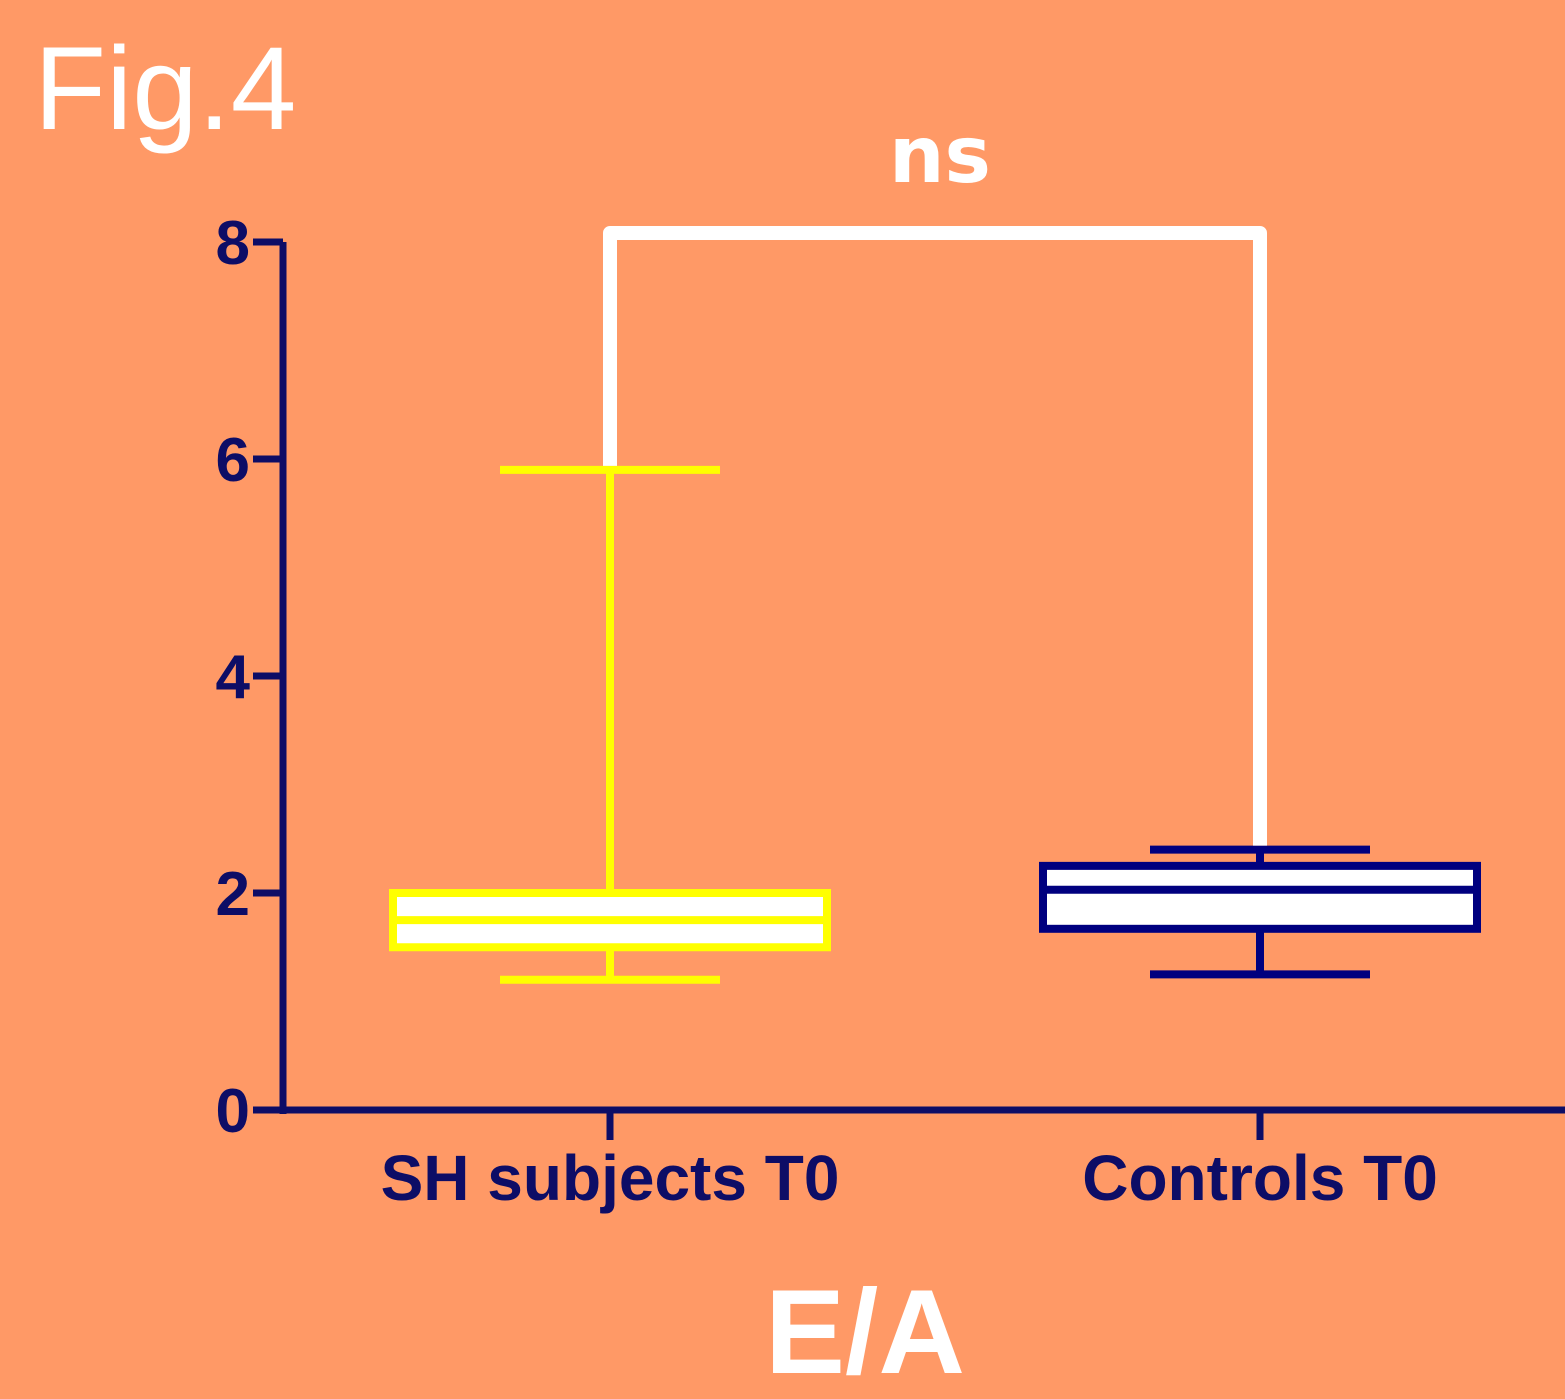 The width and height of the screenshot is (1565, 1399). I want to click on significance-label: ns, so click(940, 156).